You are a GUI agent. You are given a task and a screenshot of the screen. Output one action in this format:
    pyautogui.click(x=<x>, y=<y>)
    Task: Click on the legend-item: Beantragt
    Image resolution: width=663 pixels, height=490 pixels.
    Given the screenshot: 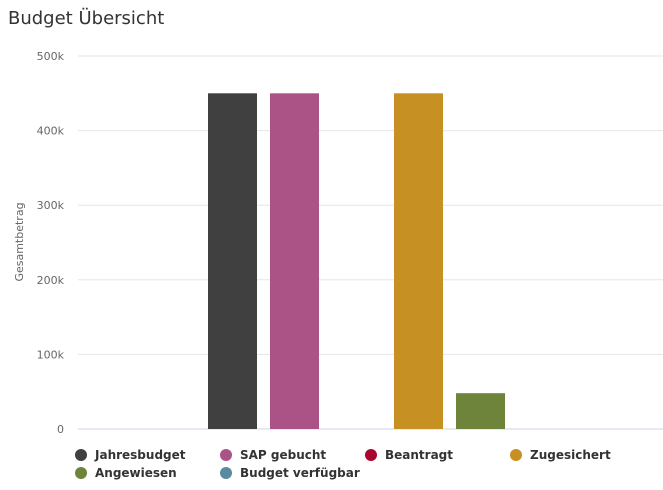 What is the action you would take?
    pyautogui.click(x=409, y=455)
    